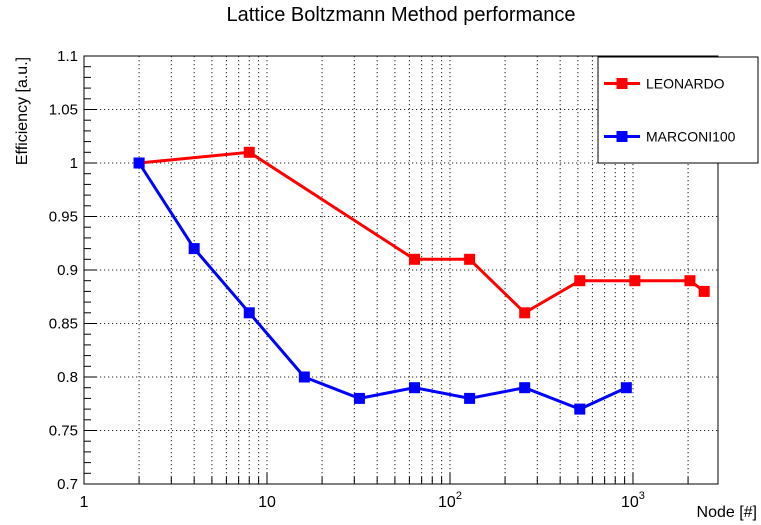 This screenshot has width=761, height=525. I want to click on y-tick-label: 0.8, so click(67, 377).